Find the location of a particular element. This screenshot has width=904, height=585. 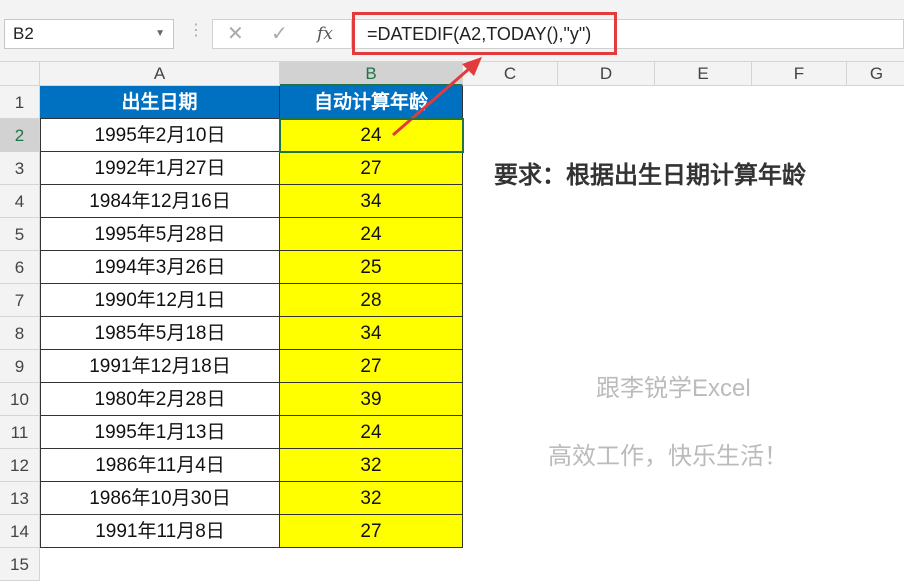

row-header-9: 9 is located at coordinates (20, 366).